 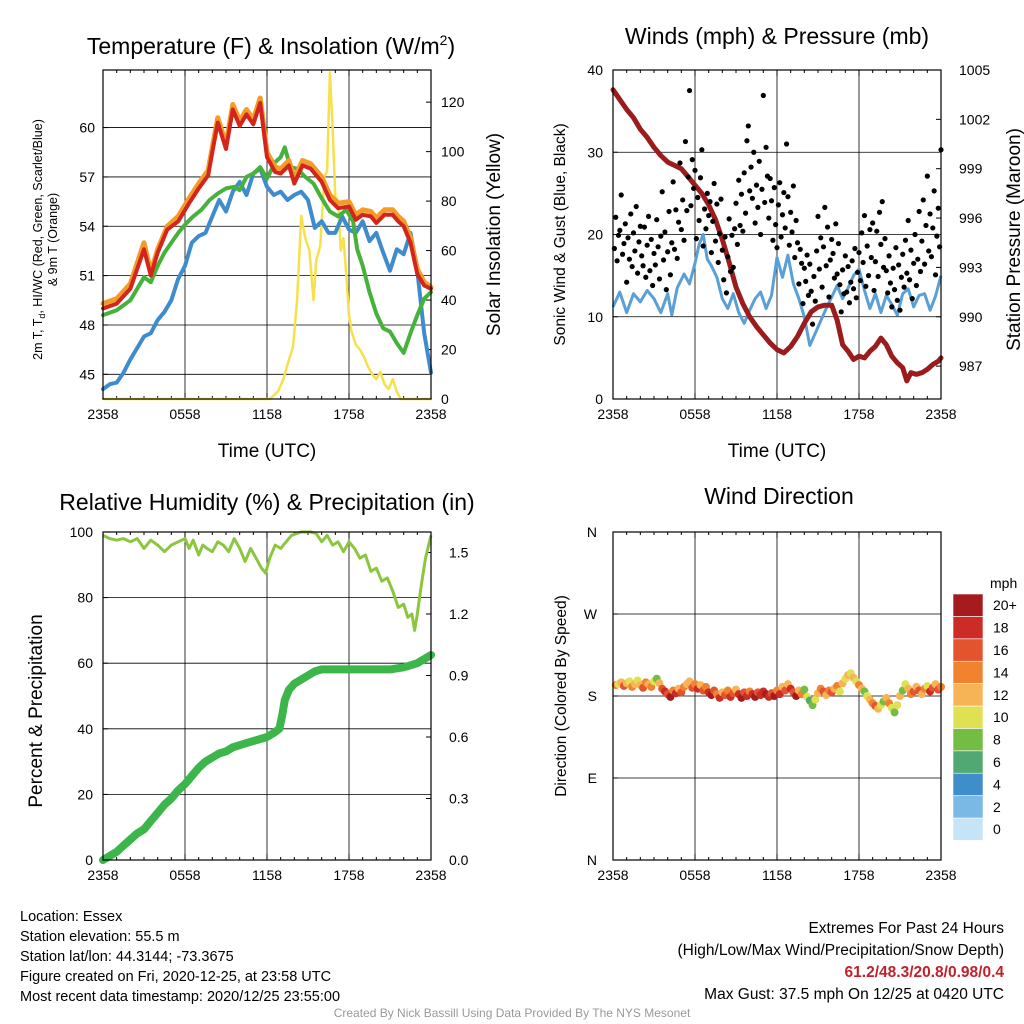 I want to click on y-tick-label: 60, so click(x=85, y=663).